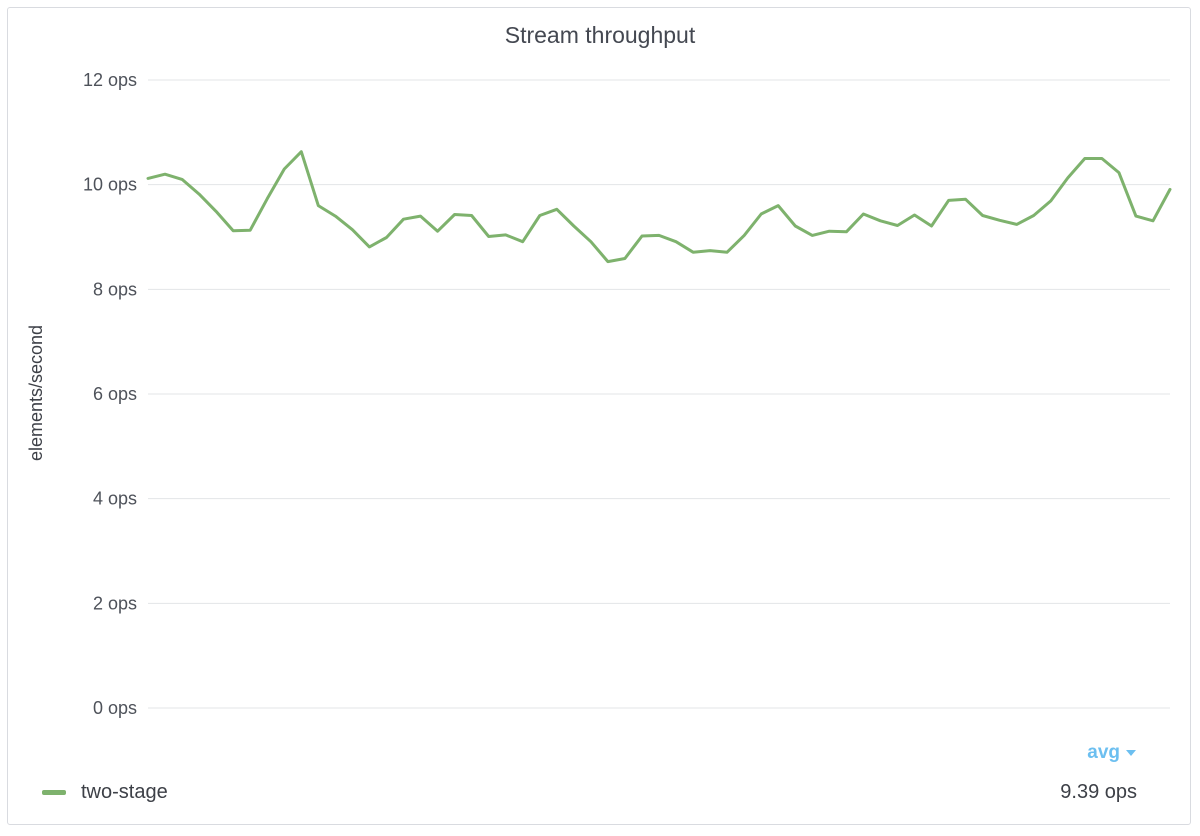 The height and width of the screenshot is (836, 1200). Describe the element at coordinates (110, 185) in the screenshot. I see `y-tick-label: 10 ops` at that location.